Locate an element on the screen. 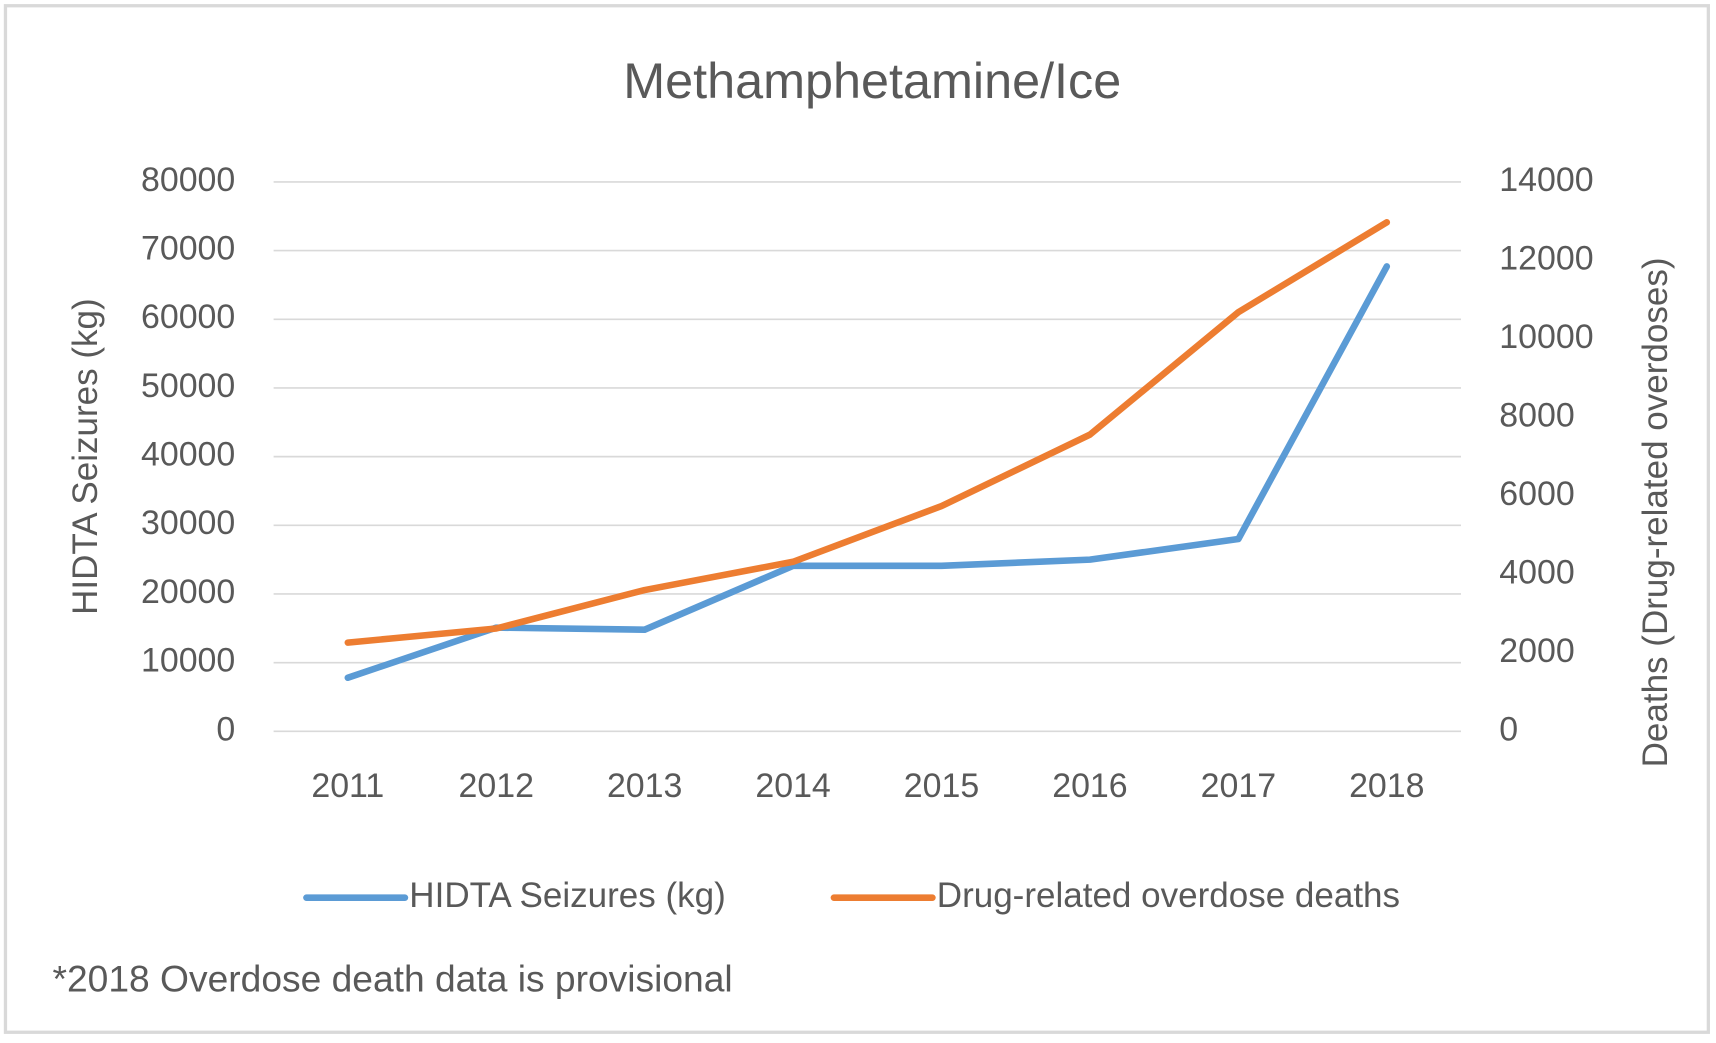 The image size is (1716, 1043). x-tick-label: 2017 is located at coordinates (1238, 786).